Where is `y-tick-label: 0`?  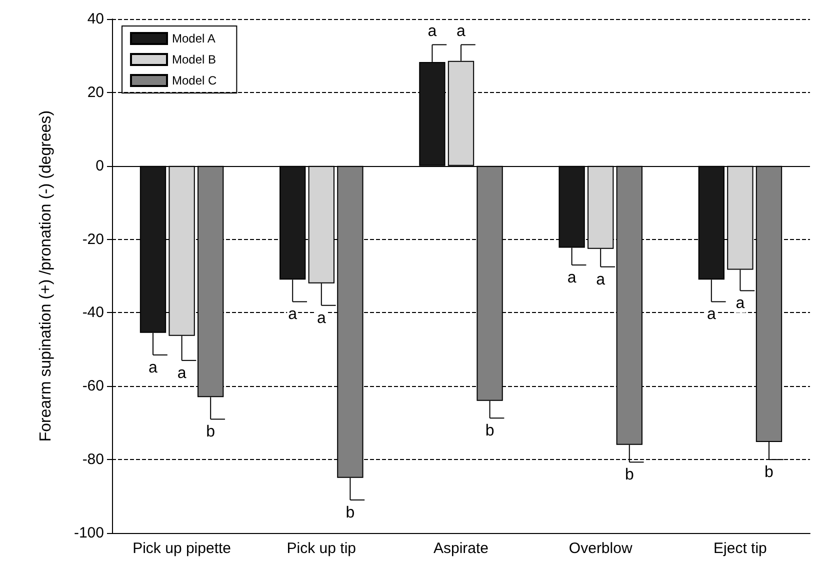 y-tick-label: 0 is located at coordinates (100, 165).